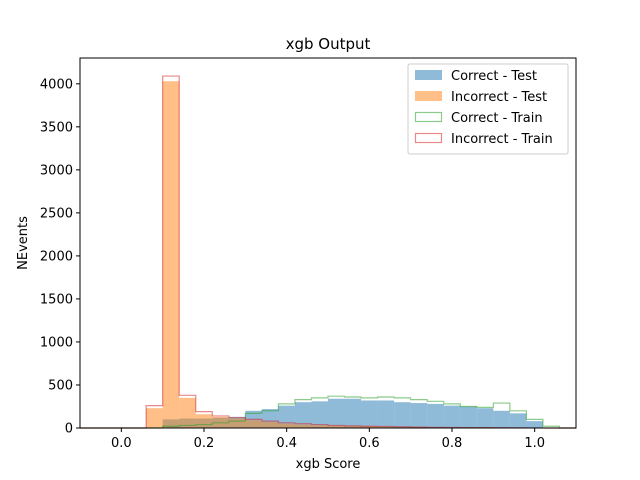 The width and height of the screenshot is (640, 480). What do you see at coordinates (428, 117) in the screenshot?
I see `legend-swatch-correct-train` at bounding box center [428, 117].